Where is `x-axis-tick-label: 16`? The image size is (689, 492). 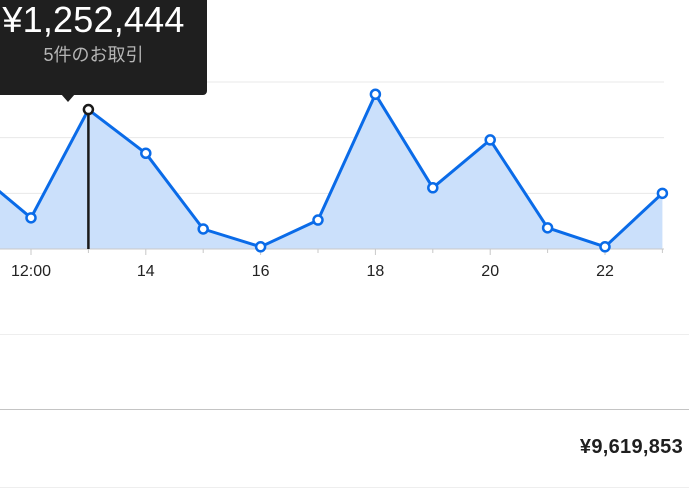
x-axis-tick-label: 16 is located at coordinates (261, 271).